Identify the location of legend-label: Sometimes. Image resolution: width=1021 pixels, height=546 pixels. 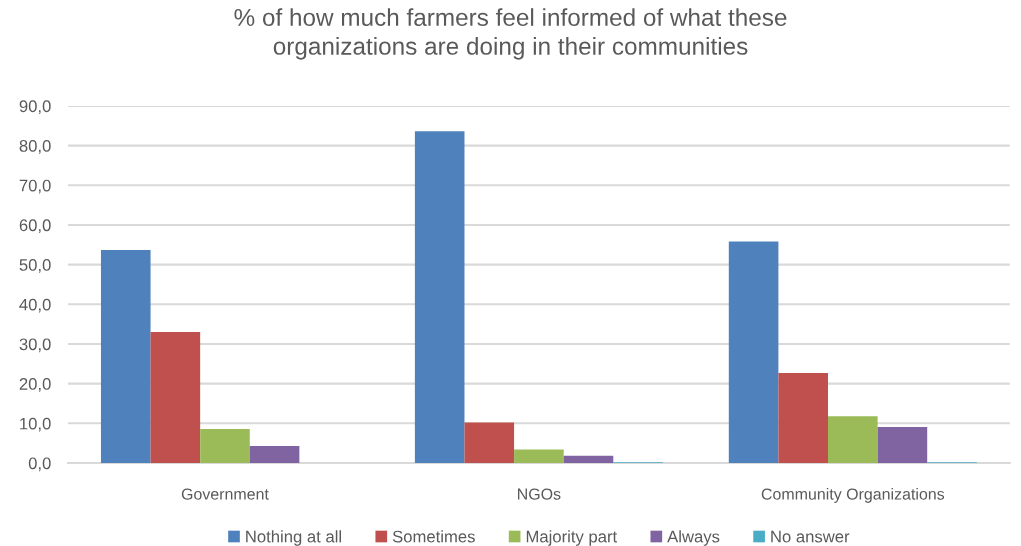
(433, 536).